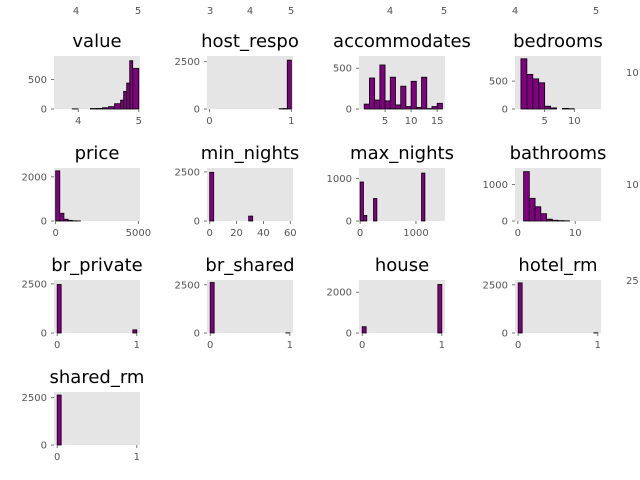  I want to click on histogram-panel-bedrooms: bedrooms 5 10 0 500, so click(546, 79).